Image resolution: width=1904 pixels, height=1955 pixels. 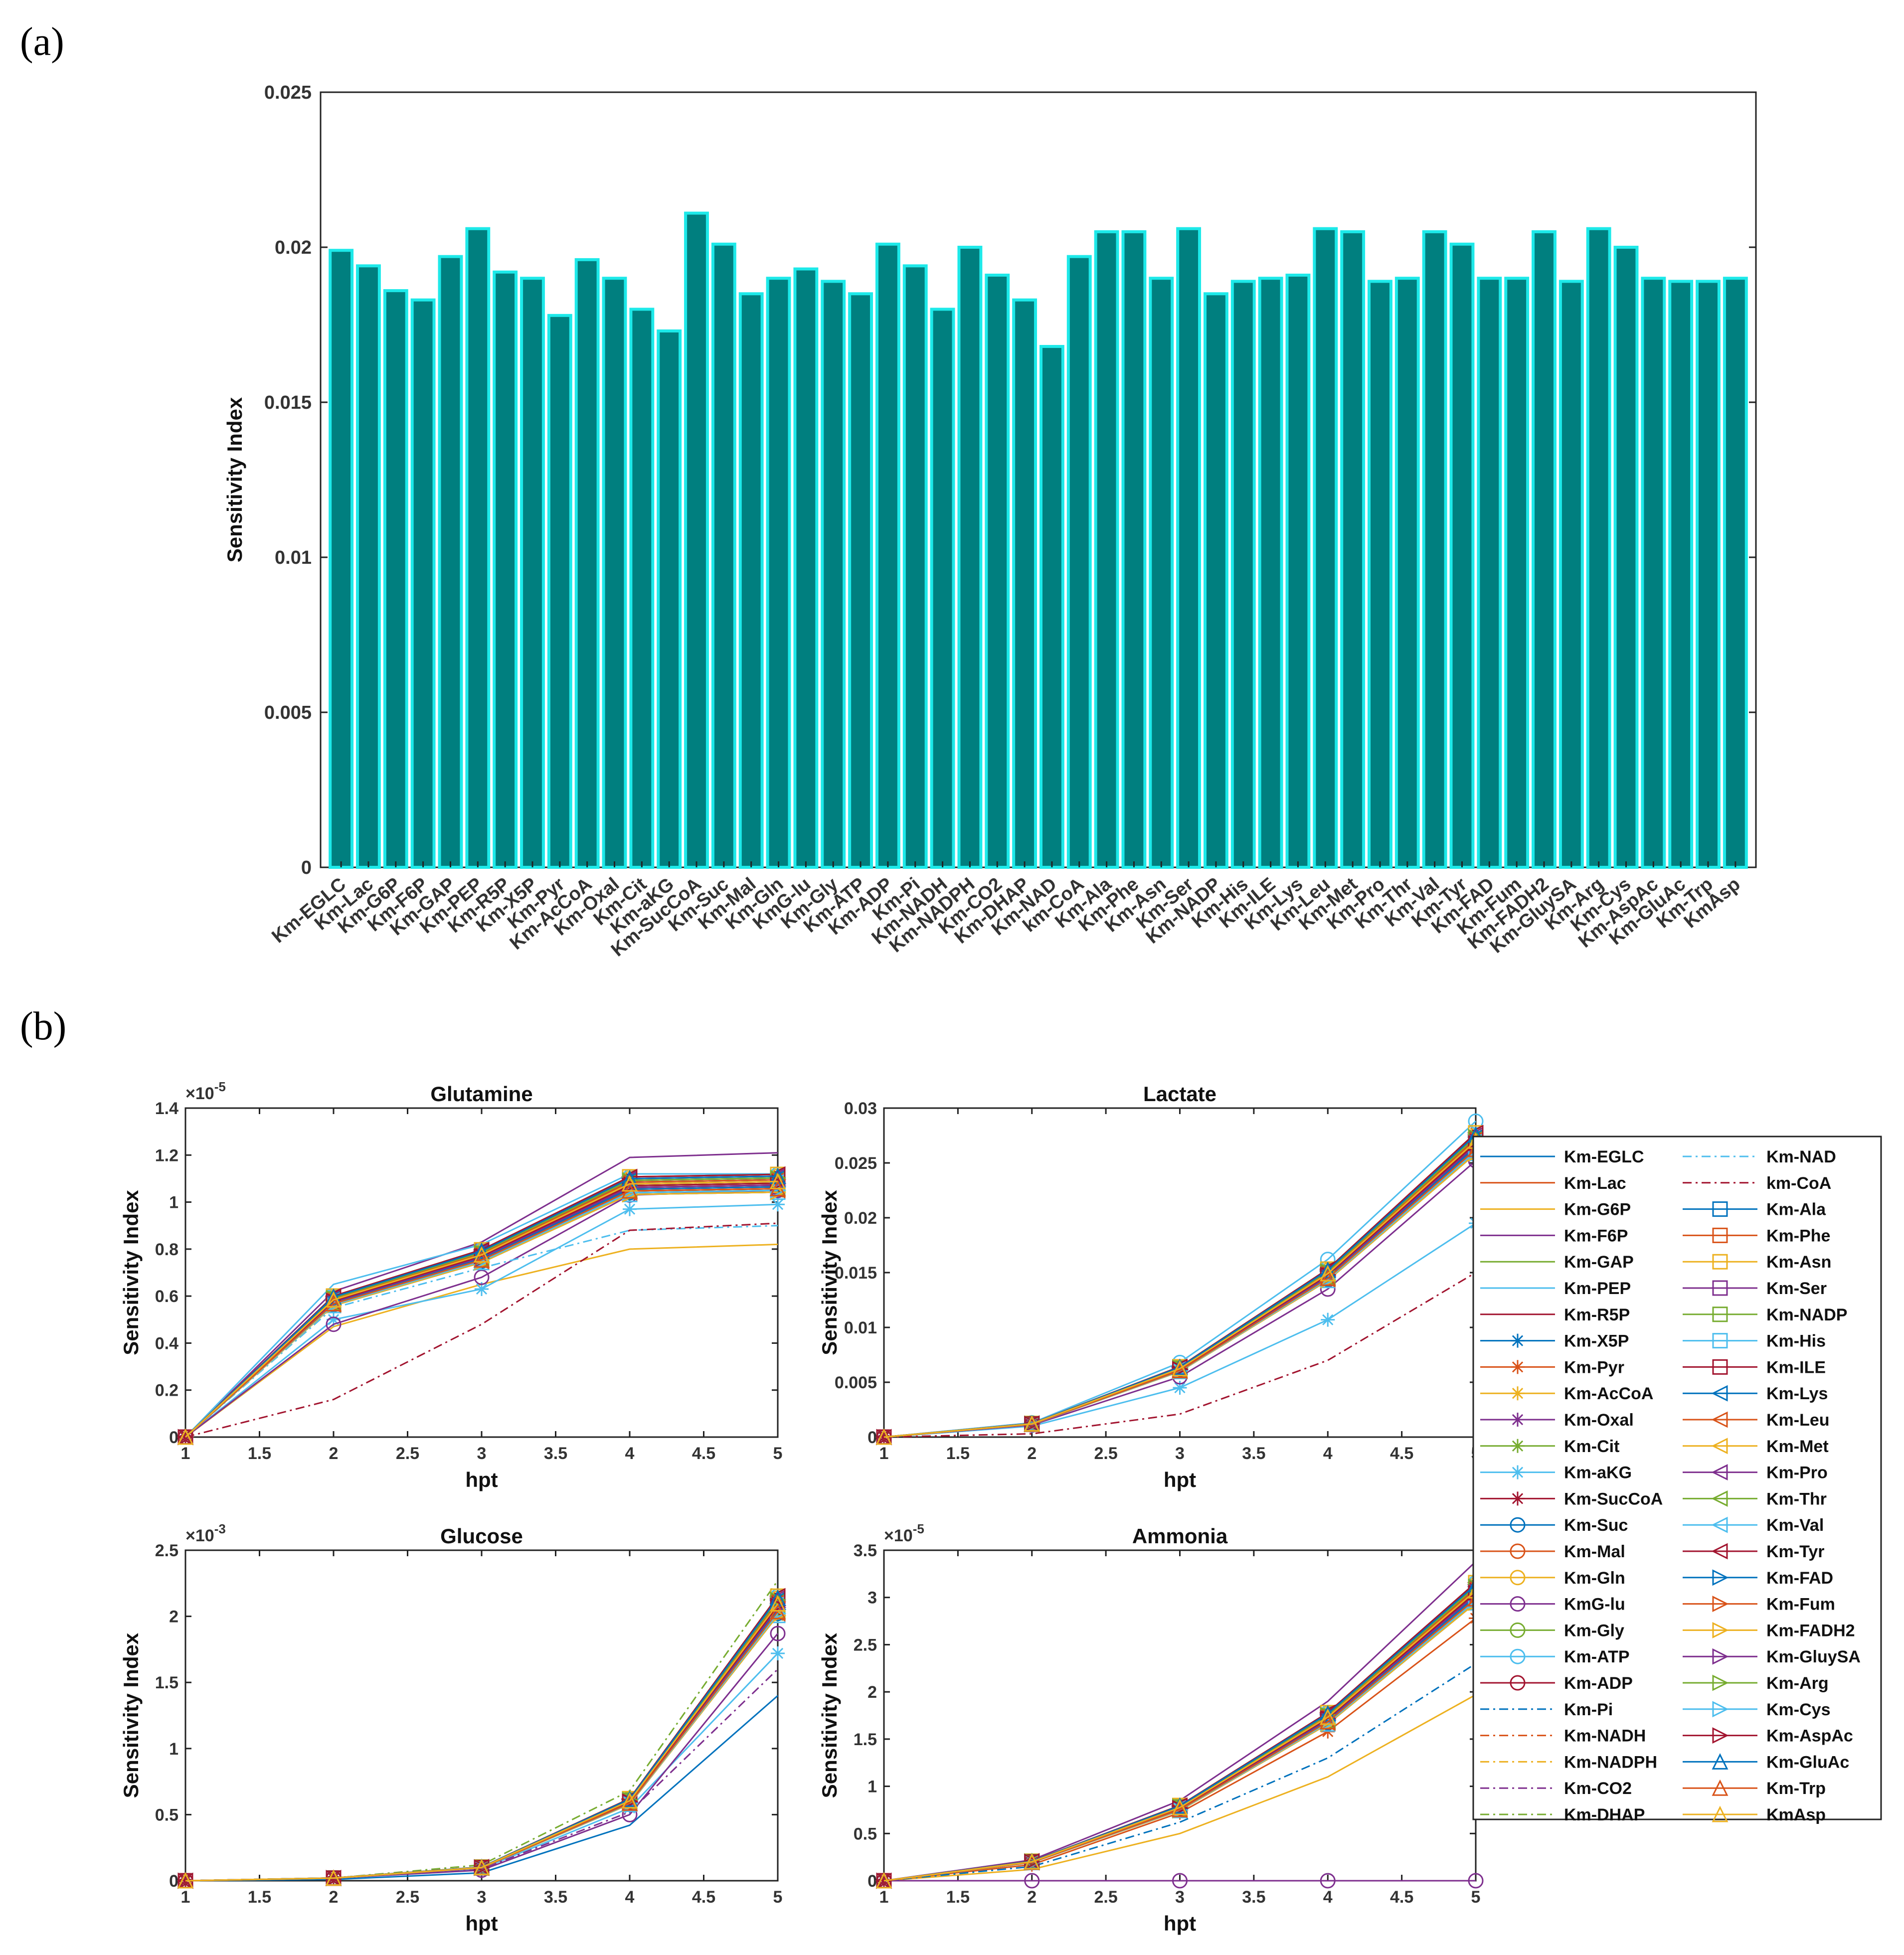 I want to click on y-tick-label: 2, so click(x=872, y=1692).